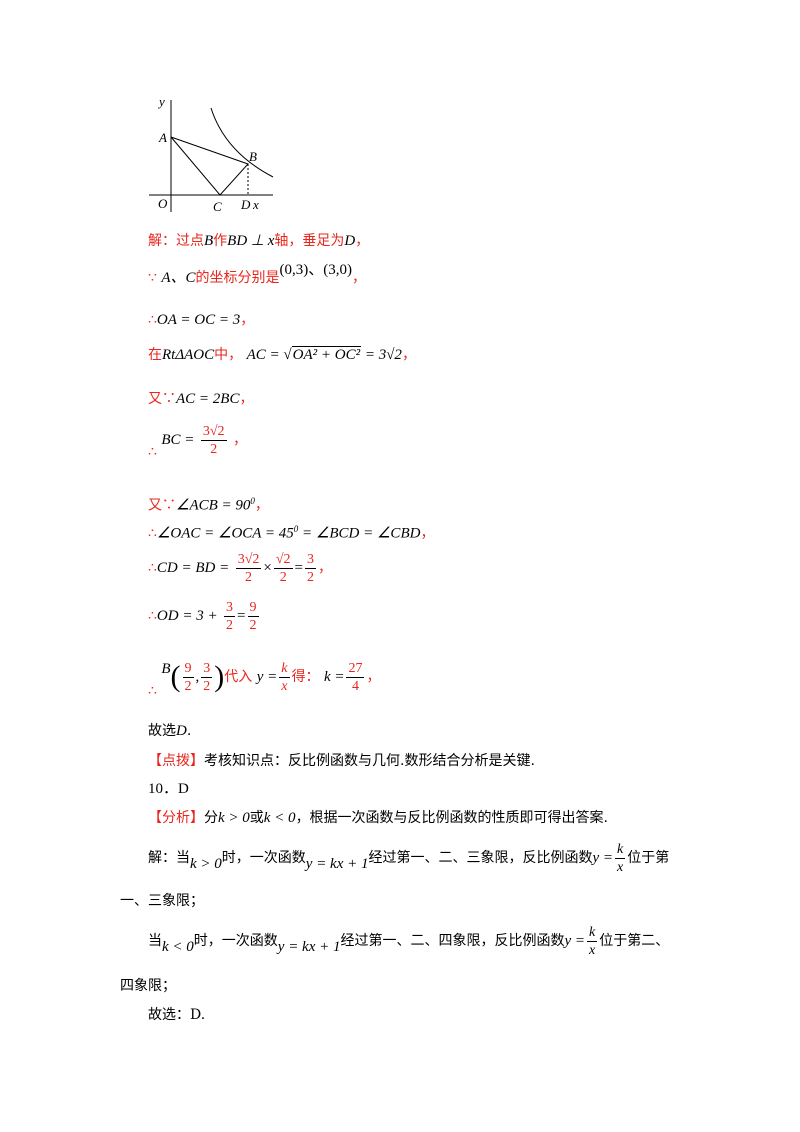 The image size is (800, 1132). I want to click on solution-line-5: 又∵AC = 2BC，, so click(201, 399).